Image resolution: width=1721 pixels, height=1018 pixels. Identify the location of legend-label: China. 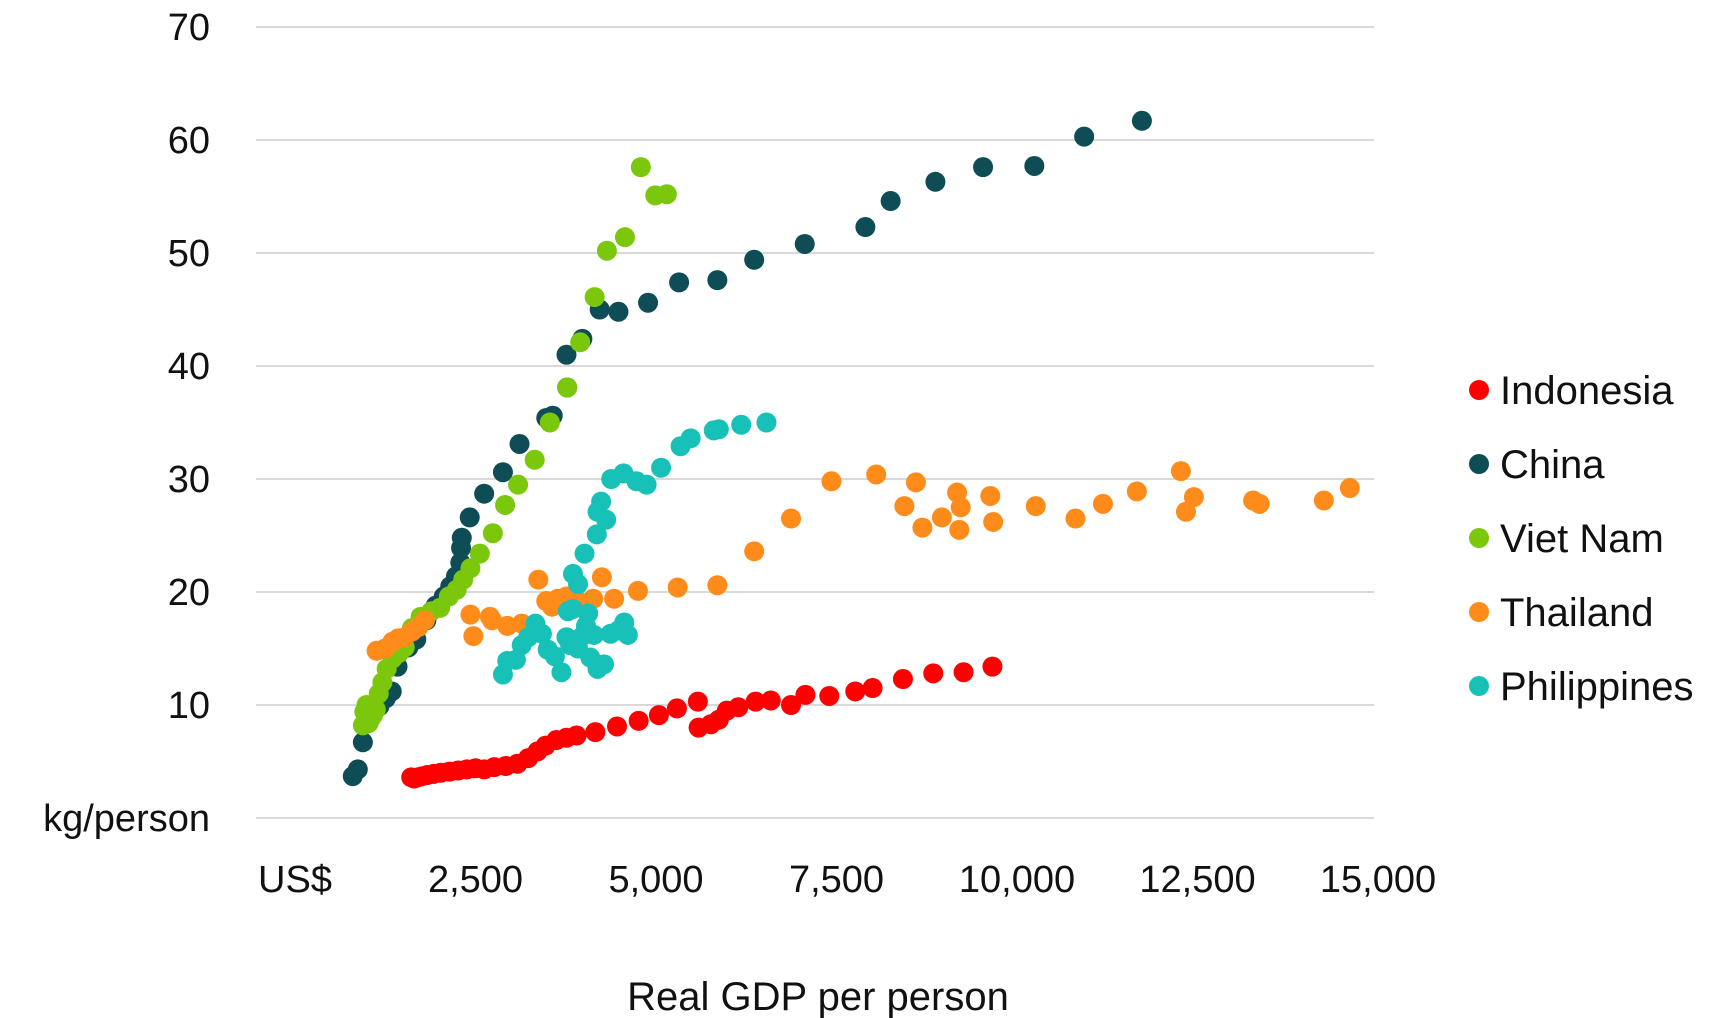
(1552, 465).